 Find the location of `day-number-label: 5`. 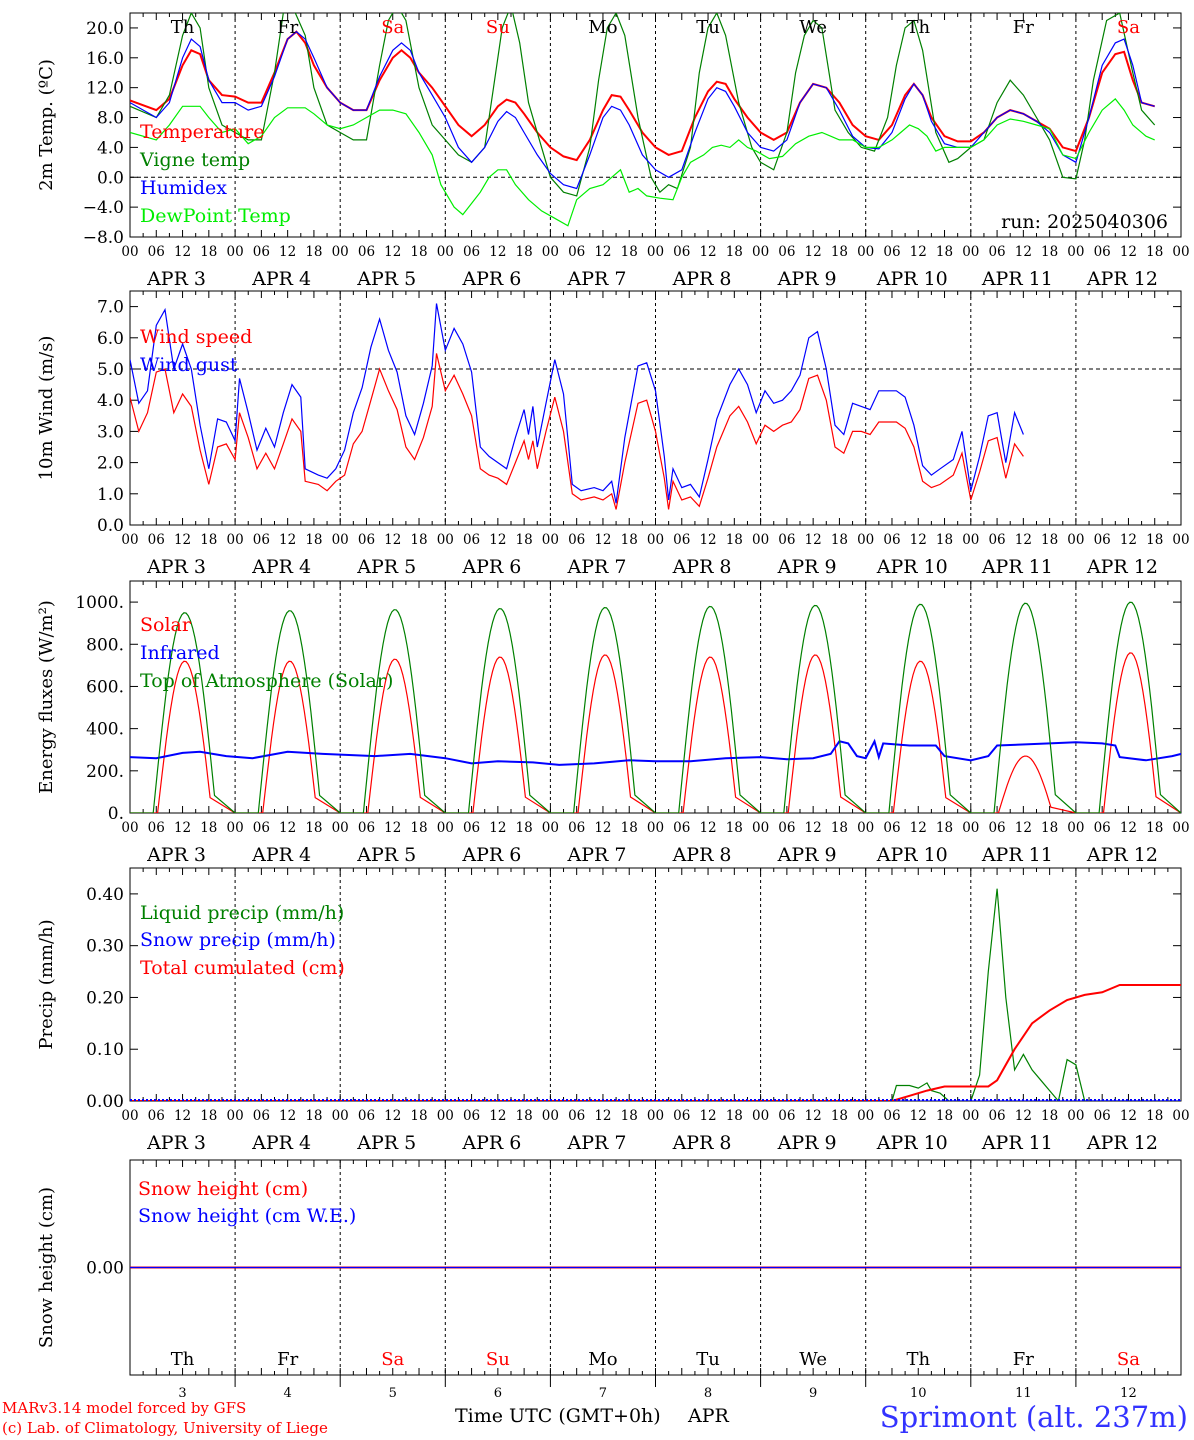

day-number-label: 5 is located at coordinates (393, 1393).